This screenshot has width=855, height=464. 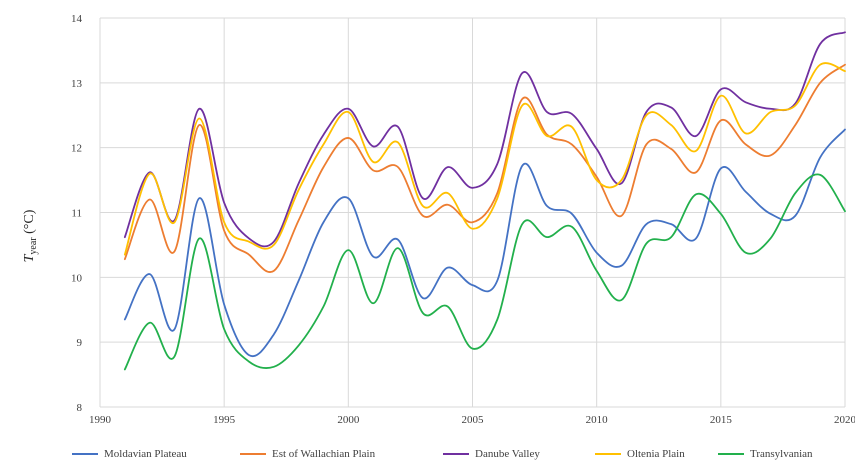 What do you see at coordinates (30, 235) in the screenshot?
I see `y-axis-label: Tyear (°C)` at bounding box center [30, 235].